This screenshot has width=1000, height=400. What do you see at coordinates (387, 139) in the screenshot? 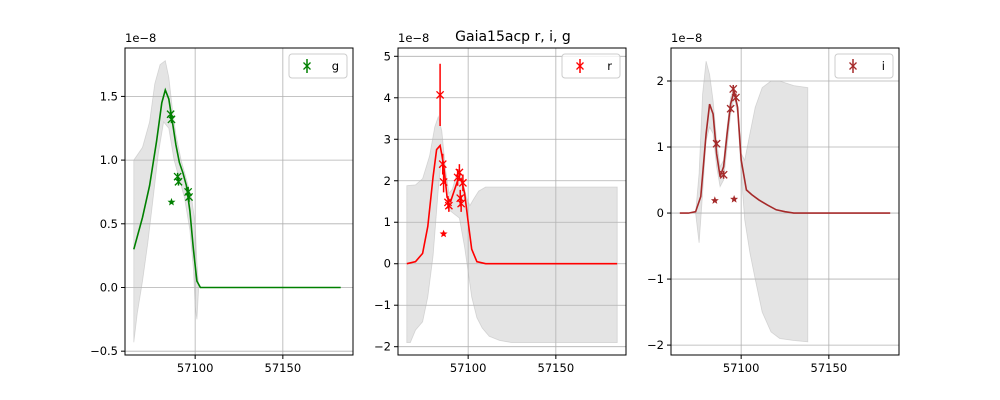
I see `y-tick-label: 3` at bounding box center [387, 139].